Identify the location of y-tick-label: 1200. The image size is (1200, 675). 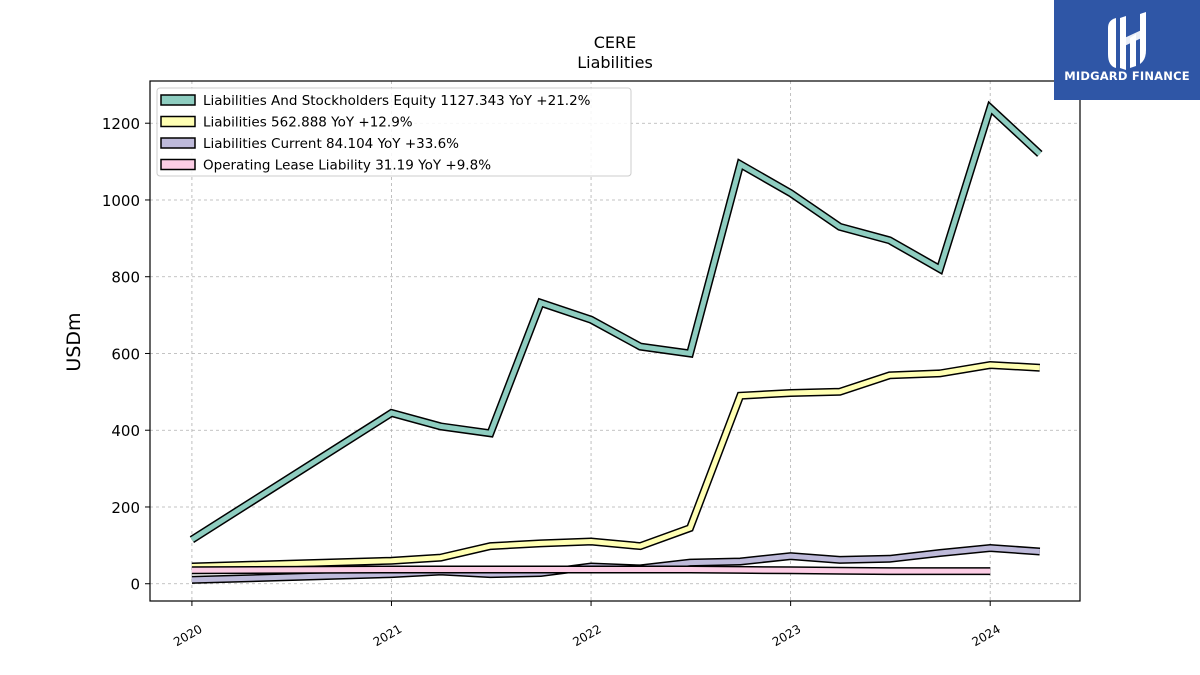
(121, 124).